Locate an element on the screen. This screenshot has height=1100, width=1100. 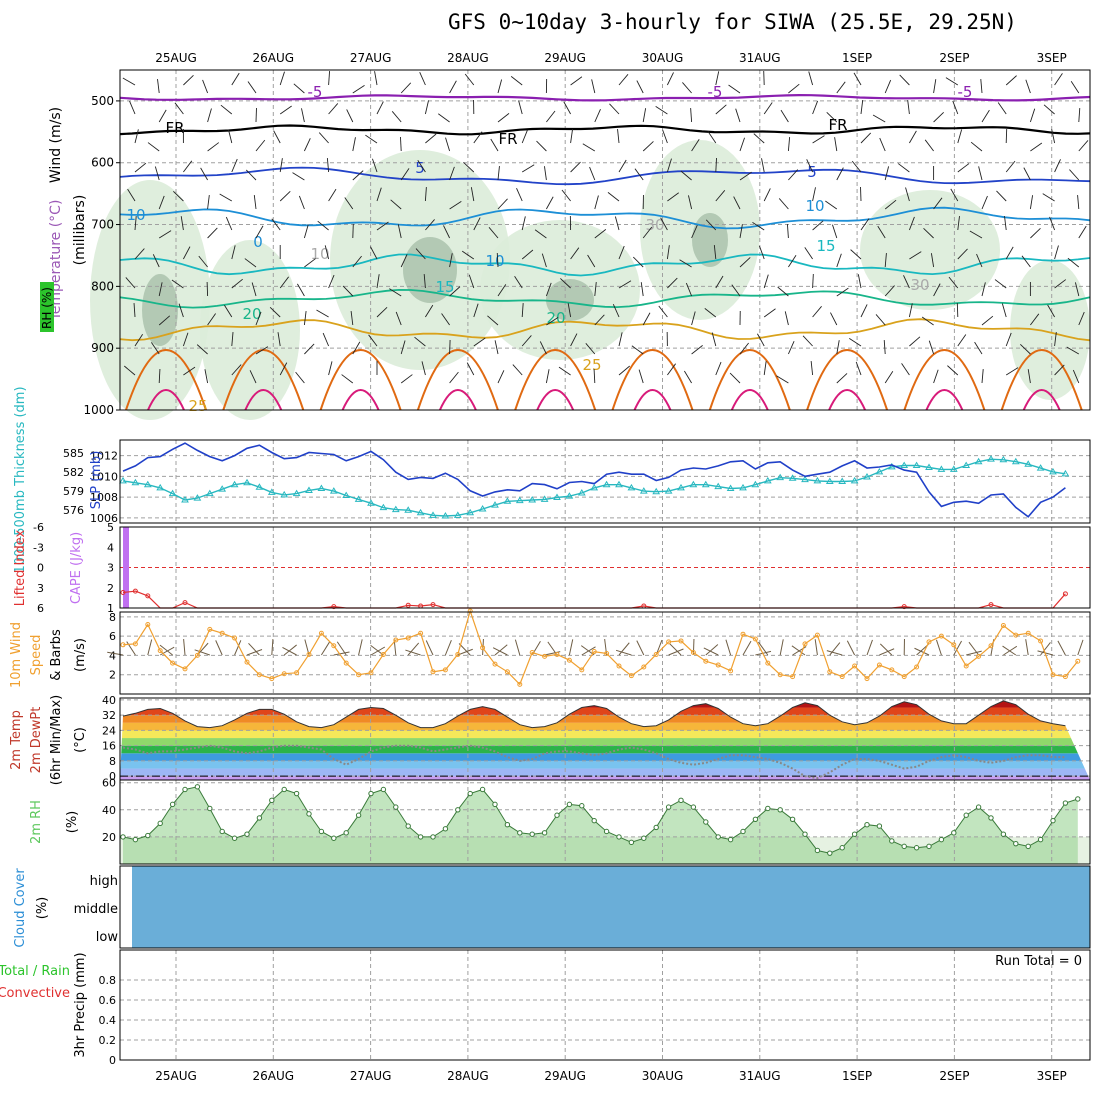
label-temp-3: (6hr Min/Max) is located at coordinates (56, 740).